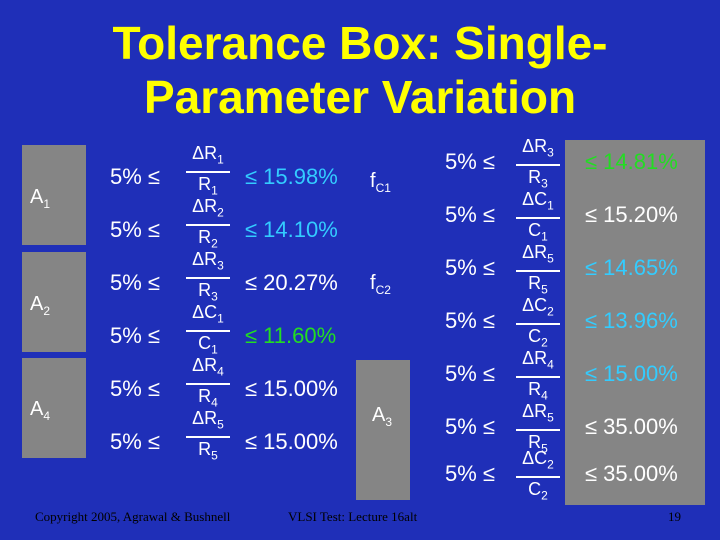  What do you see at coordinates (291, 282) in the screenshot?
I see `left-row-3-upper: ≤ 20.27%` at bounding box center [291, 282].